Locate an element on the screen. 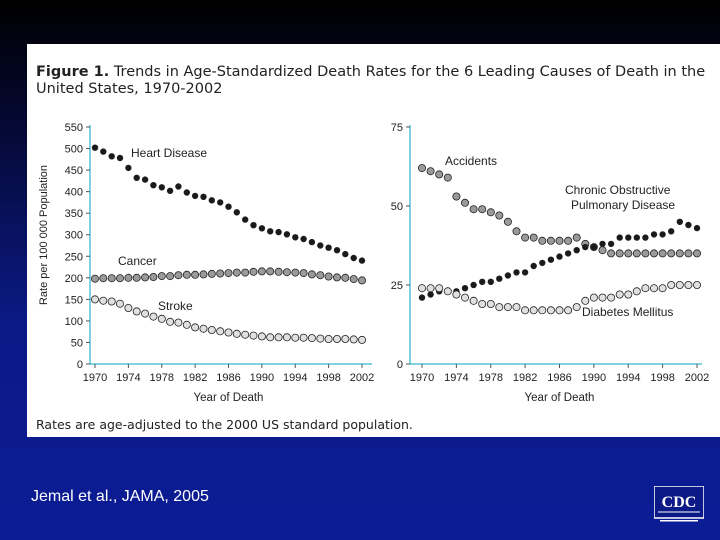 This screenshot has height=540, width=720. x-axis-title: Year of Death is located at coordinates (560, 398).